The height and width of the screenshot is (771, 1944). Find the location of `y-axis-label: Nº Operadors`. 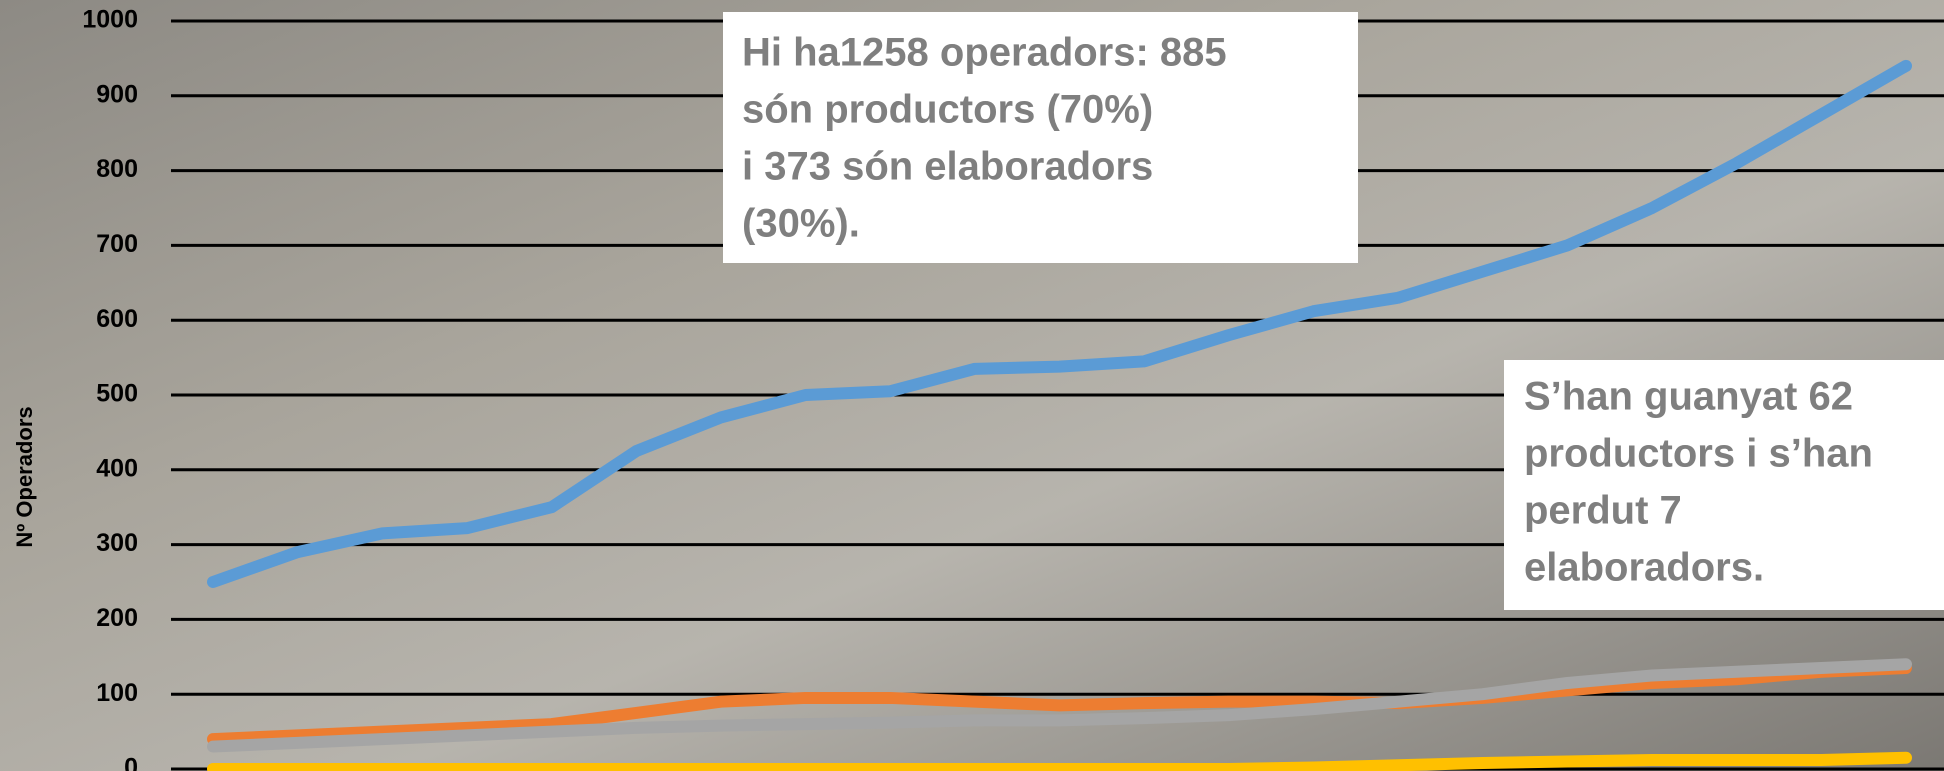

y-axis-label: Nº Operadors is located at coordinates (24, 476).